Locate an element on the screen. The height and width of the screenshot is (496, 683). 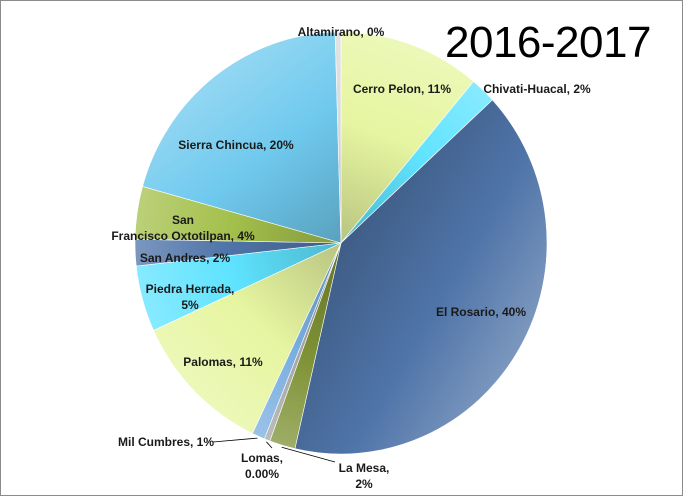
data-label-mil-cumbres: Mil Cumbres, 1% is located at coordinates (166, 442).